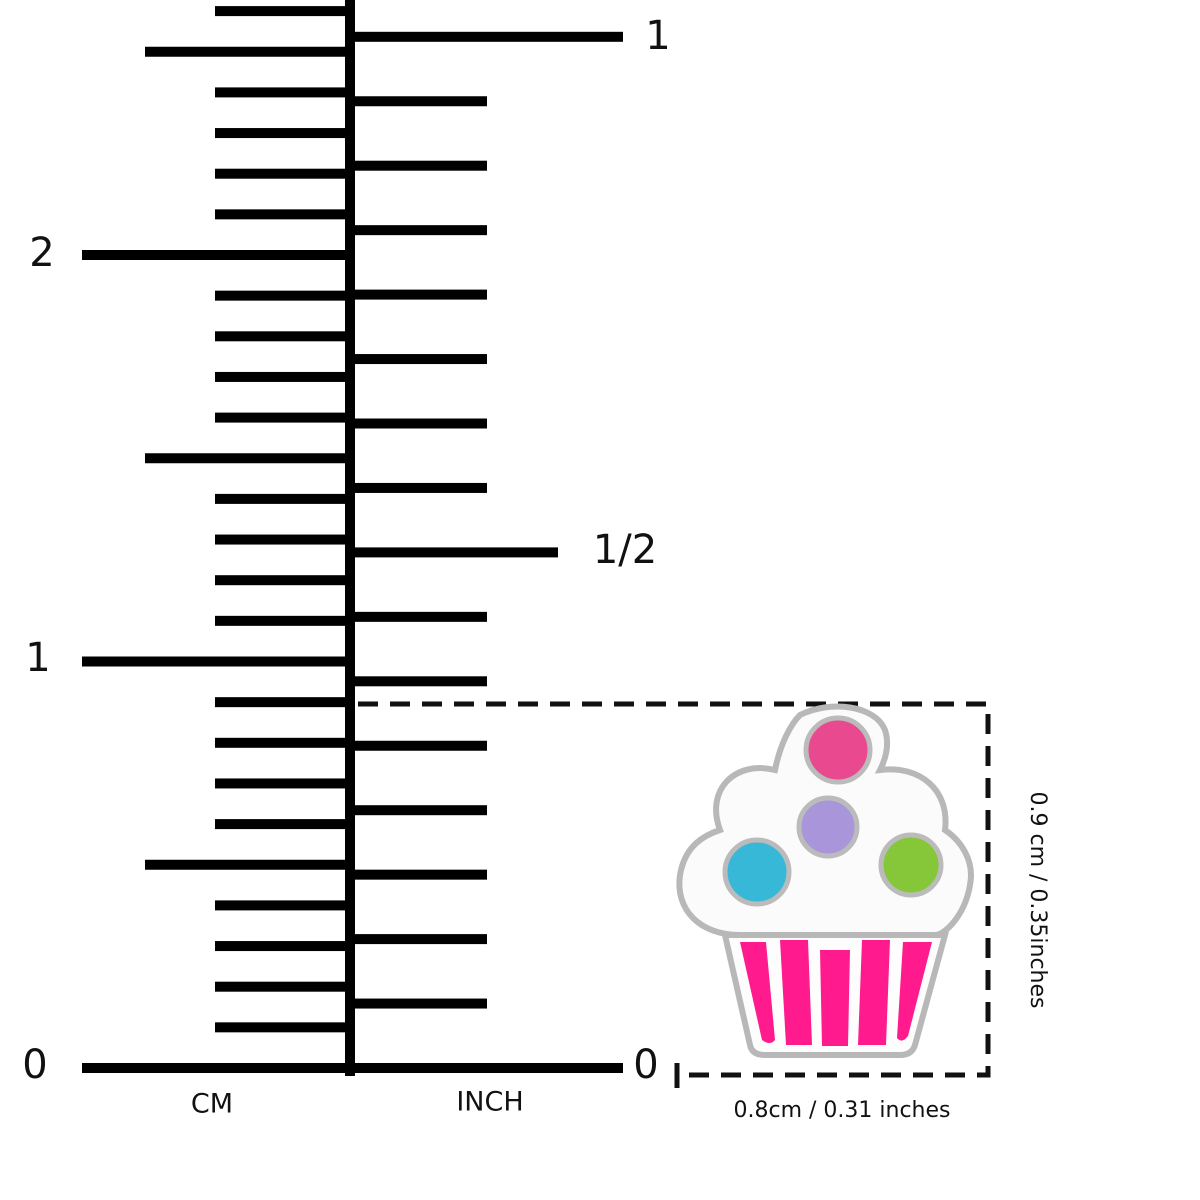  What do you see at coordinates (838, 750) in the screenshot?
I see `pink-gem` at bounding box center [838, 750].